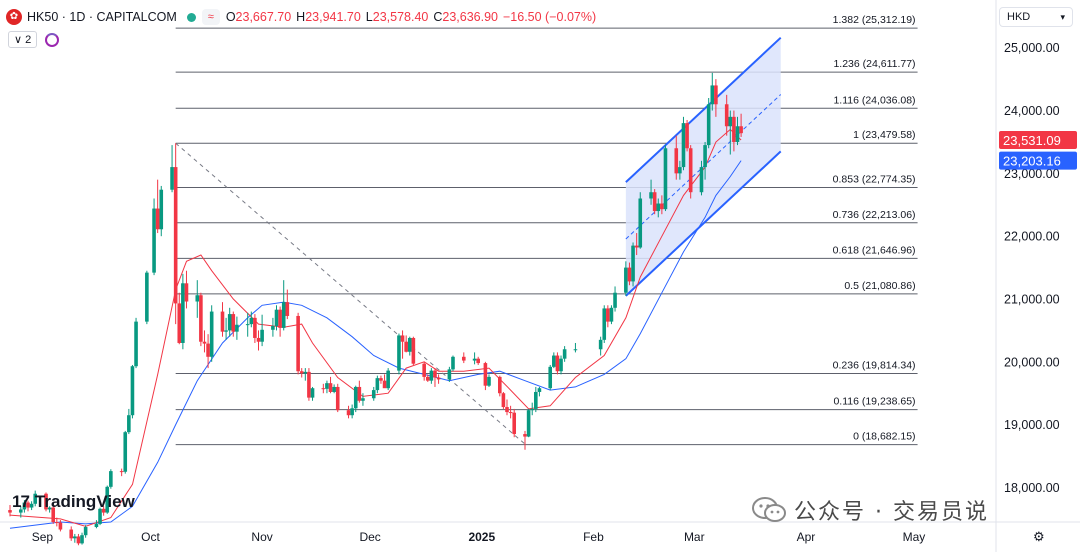  What do you see at coordinates (1036, 17) in the screenshot?
I see `currency-select: HKD ▾` at bounding box center [1036, 17].